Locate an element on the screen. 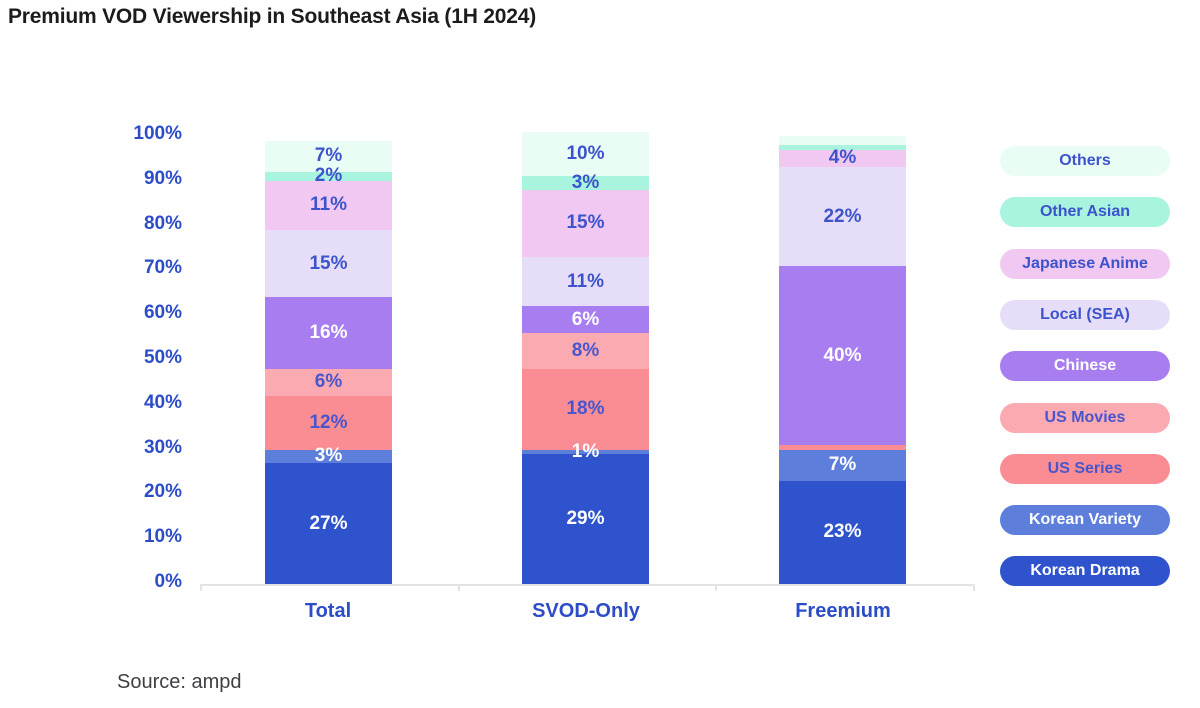 The height and width of the screenshot is (708, 1200). segment-label-svod-only-japanese-anime: 15% is located at coordinates (585, 223).